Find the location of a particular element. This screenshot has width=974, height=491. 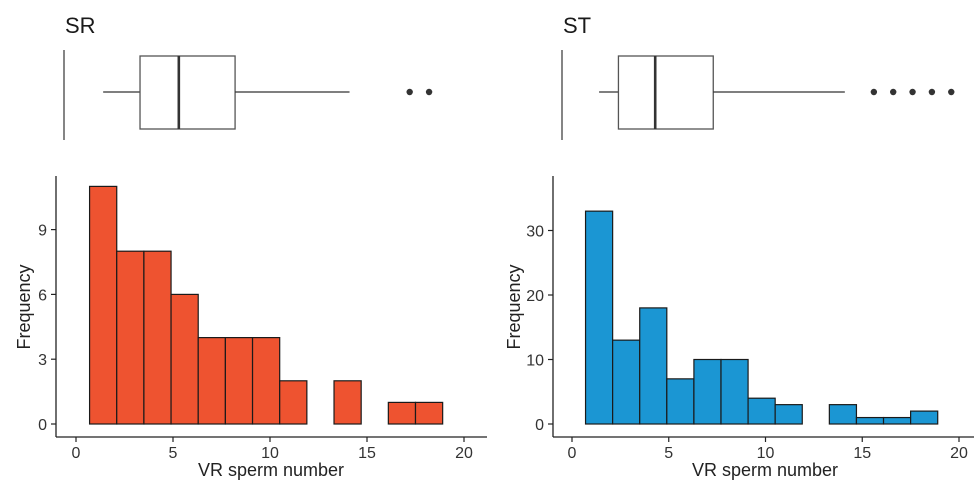

boxplot-outliers-sr is located at coordinates (419, 92).